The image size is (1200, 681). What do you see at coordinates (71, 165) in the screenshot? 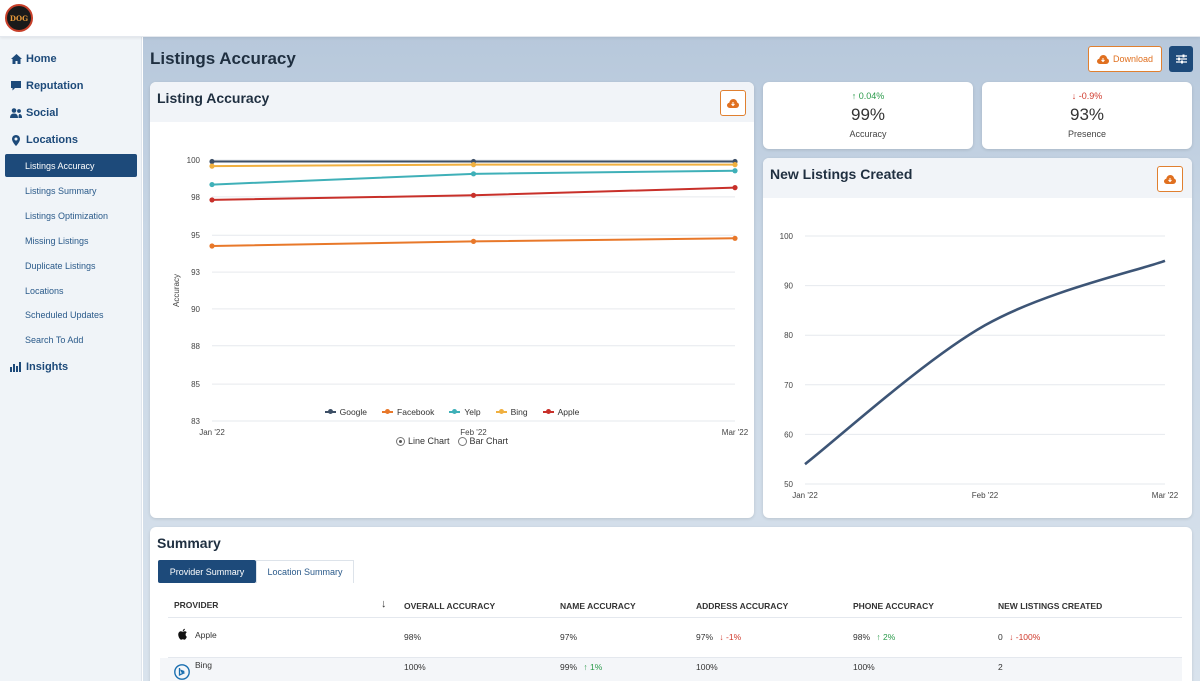
I see `sidebar-subitem-listings-accuracy: Listings Accuracy` at bounding box center [71, 165].